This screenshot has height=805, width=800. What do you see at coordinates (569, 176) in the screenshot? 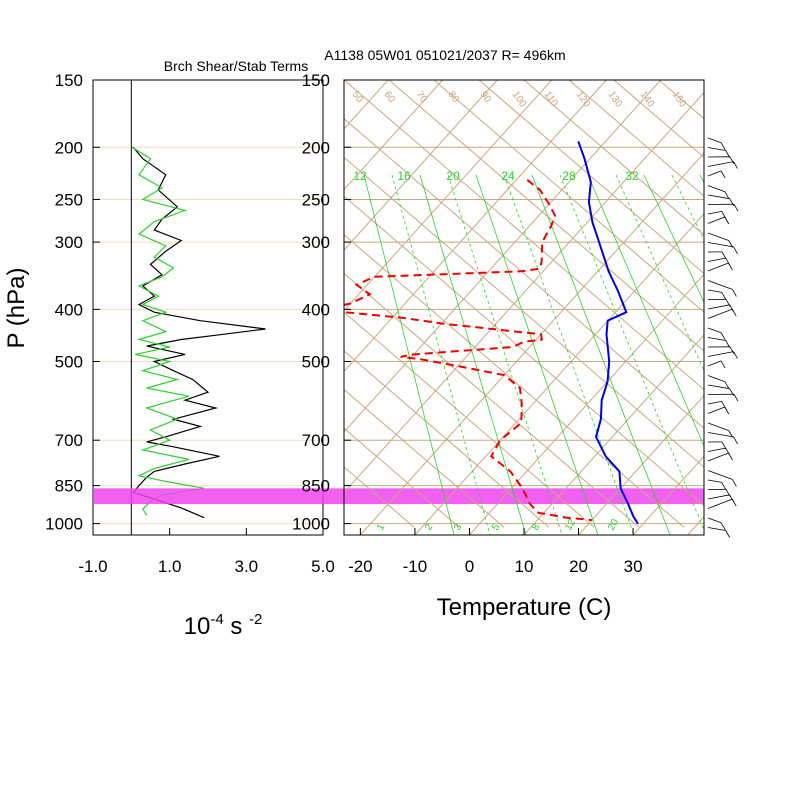
I see `mixing-ratio-label: 28` at bounding box center [569, 176].